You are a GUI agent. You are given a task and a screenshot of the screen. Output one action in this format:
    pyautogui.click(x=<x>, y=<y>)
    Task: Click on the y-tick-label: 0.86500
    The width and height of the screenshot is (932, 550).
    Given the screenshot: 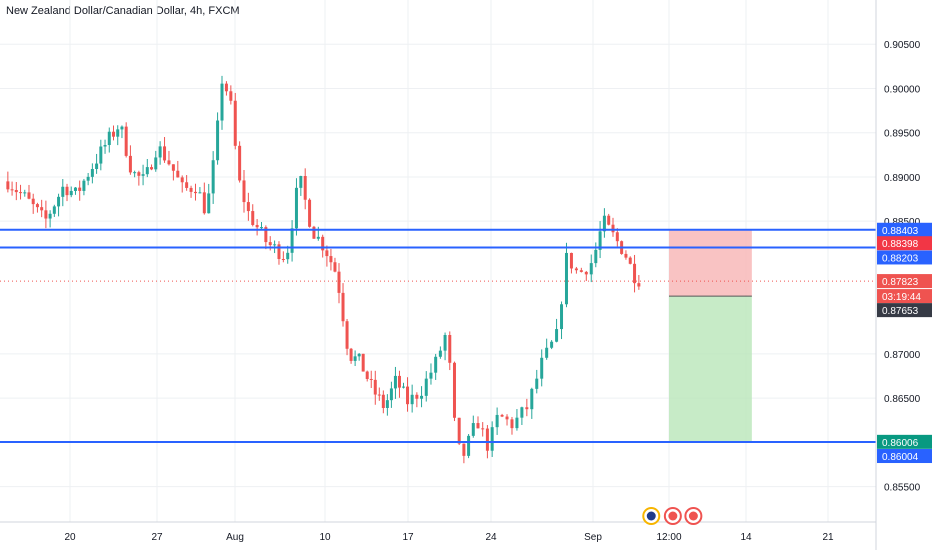 What is the action you would take?
    pyautogui.click(x=902, y=399)
    